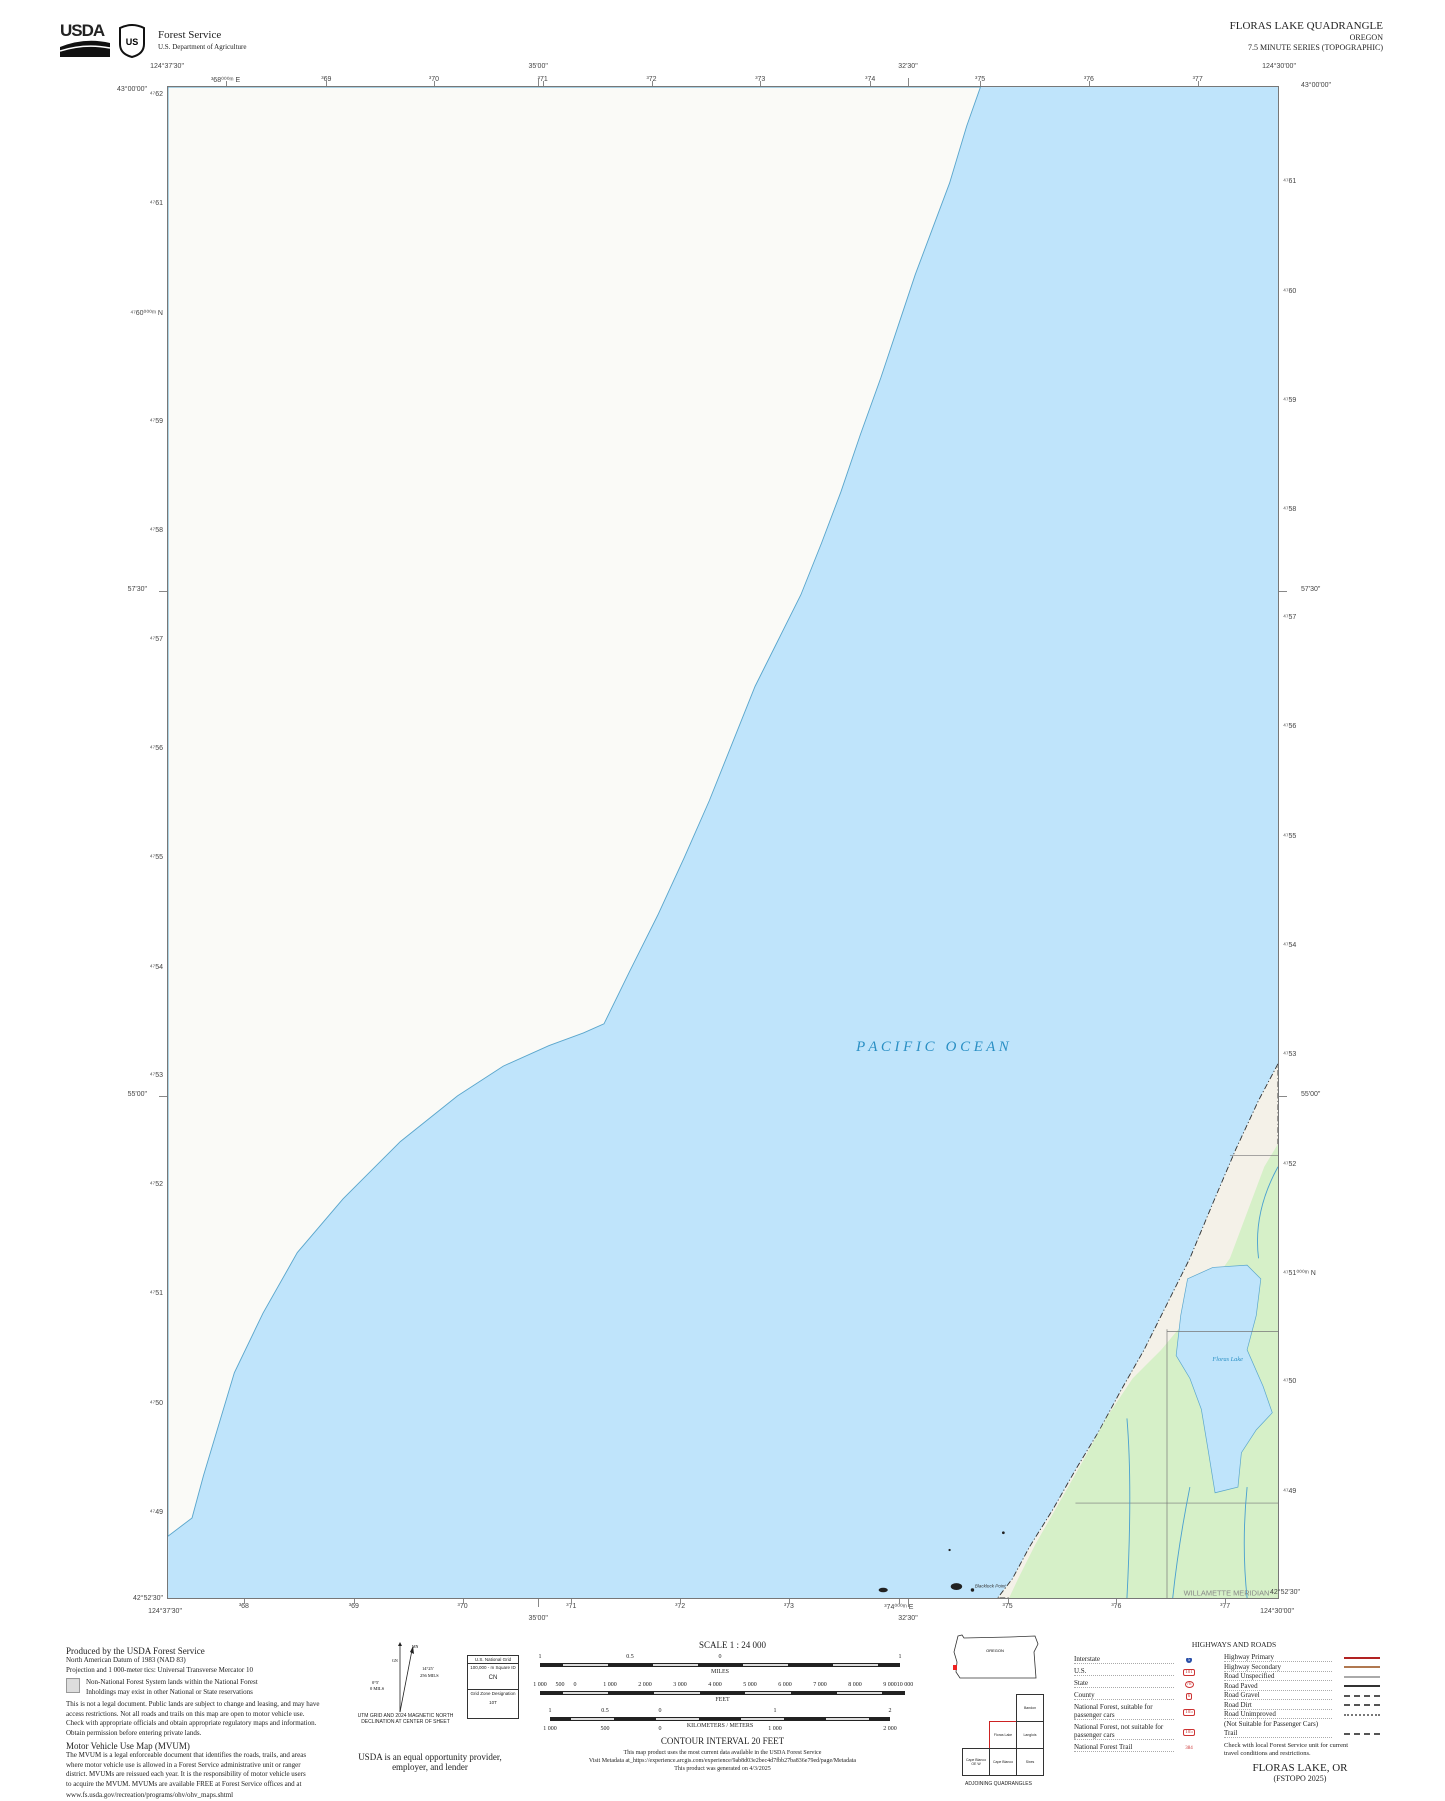  Describe the element at coordinates (1189, 1712) in the screenshot. I see `route-shield-icon: 105` at that location.